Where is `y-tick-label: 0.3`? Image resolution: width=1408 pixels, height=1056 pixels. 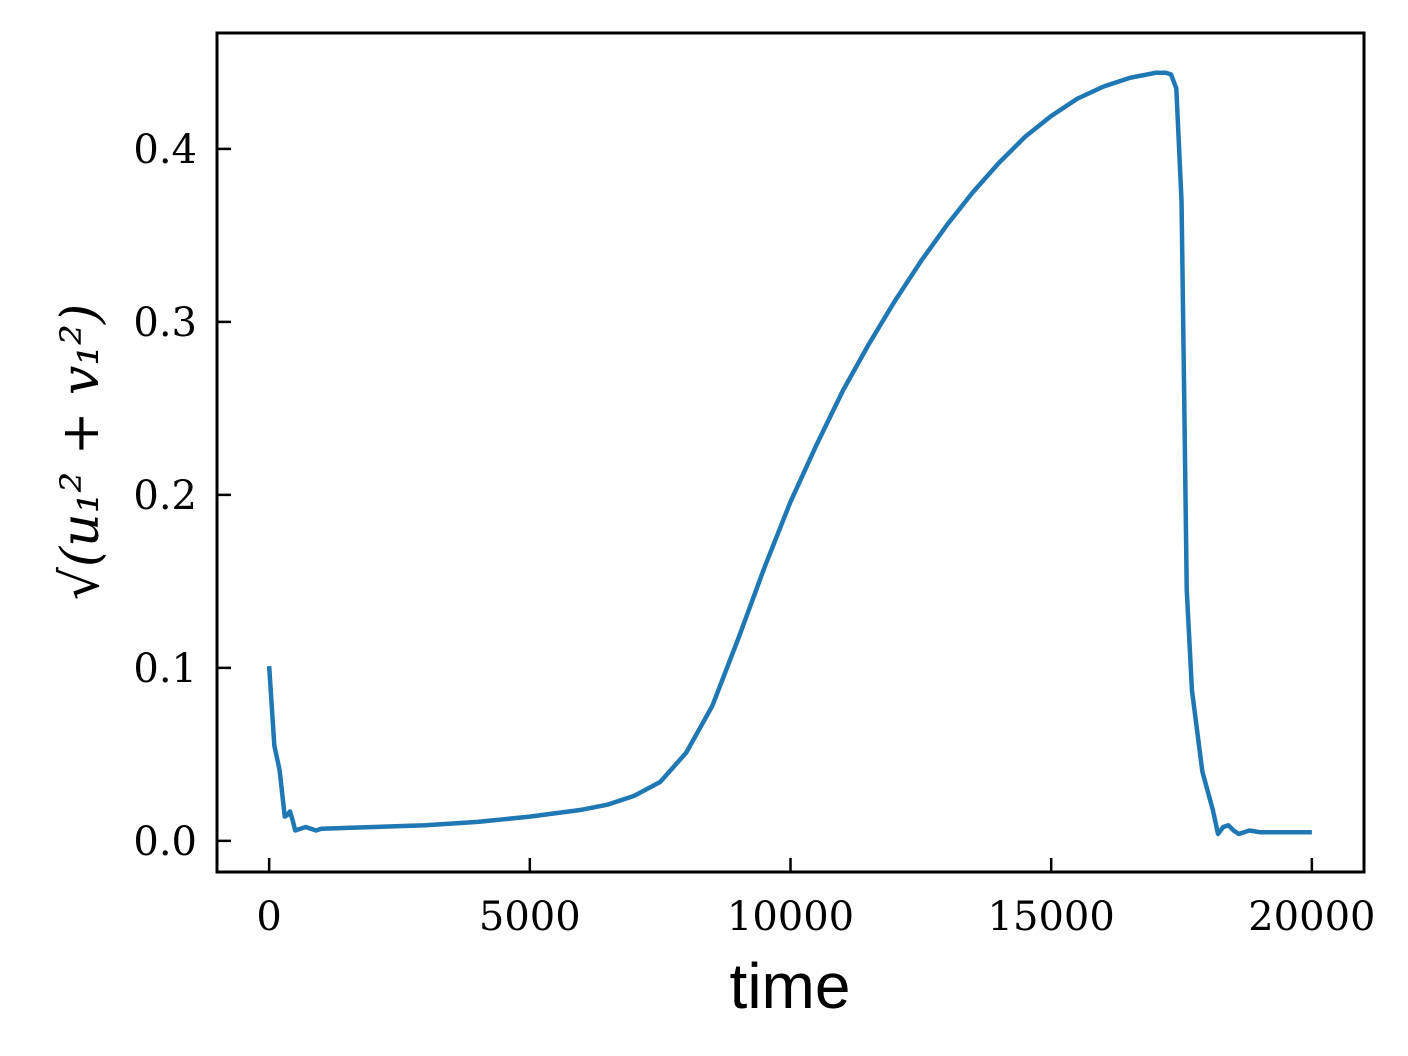 y-tick-label: 0.3 is located at coordinates (165, 323).